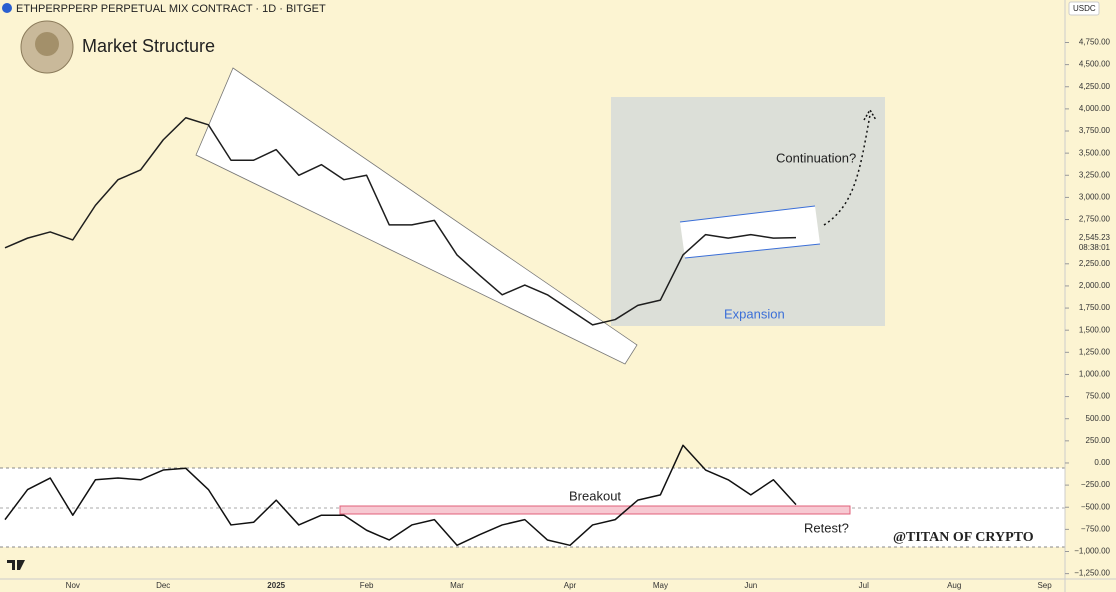 The image size is (1116, 592). I want to click on y-tick-label: 4,250.00, so click(1095, 86).